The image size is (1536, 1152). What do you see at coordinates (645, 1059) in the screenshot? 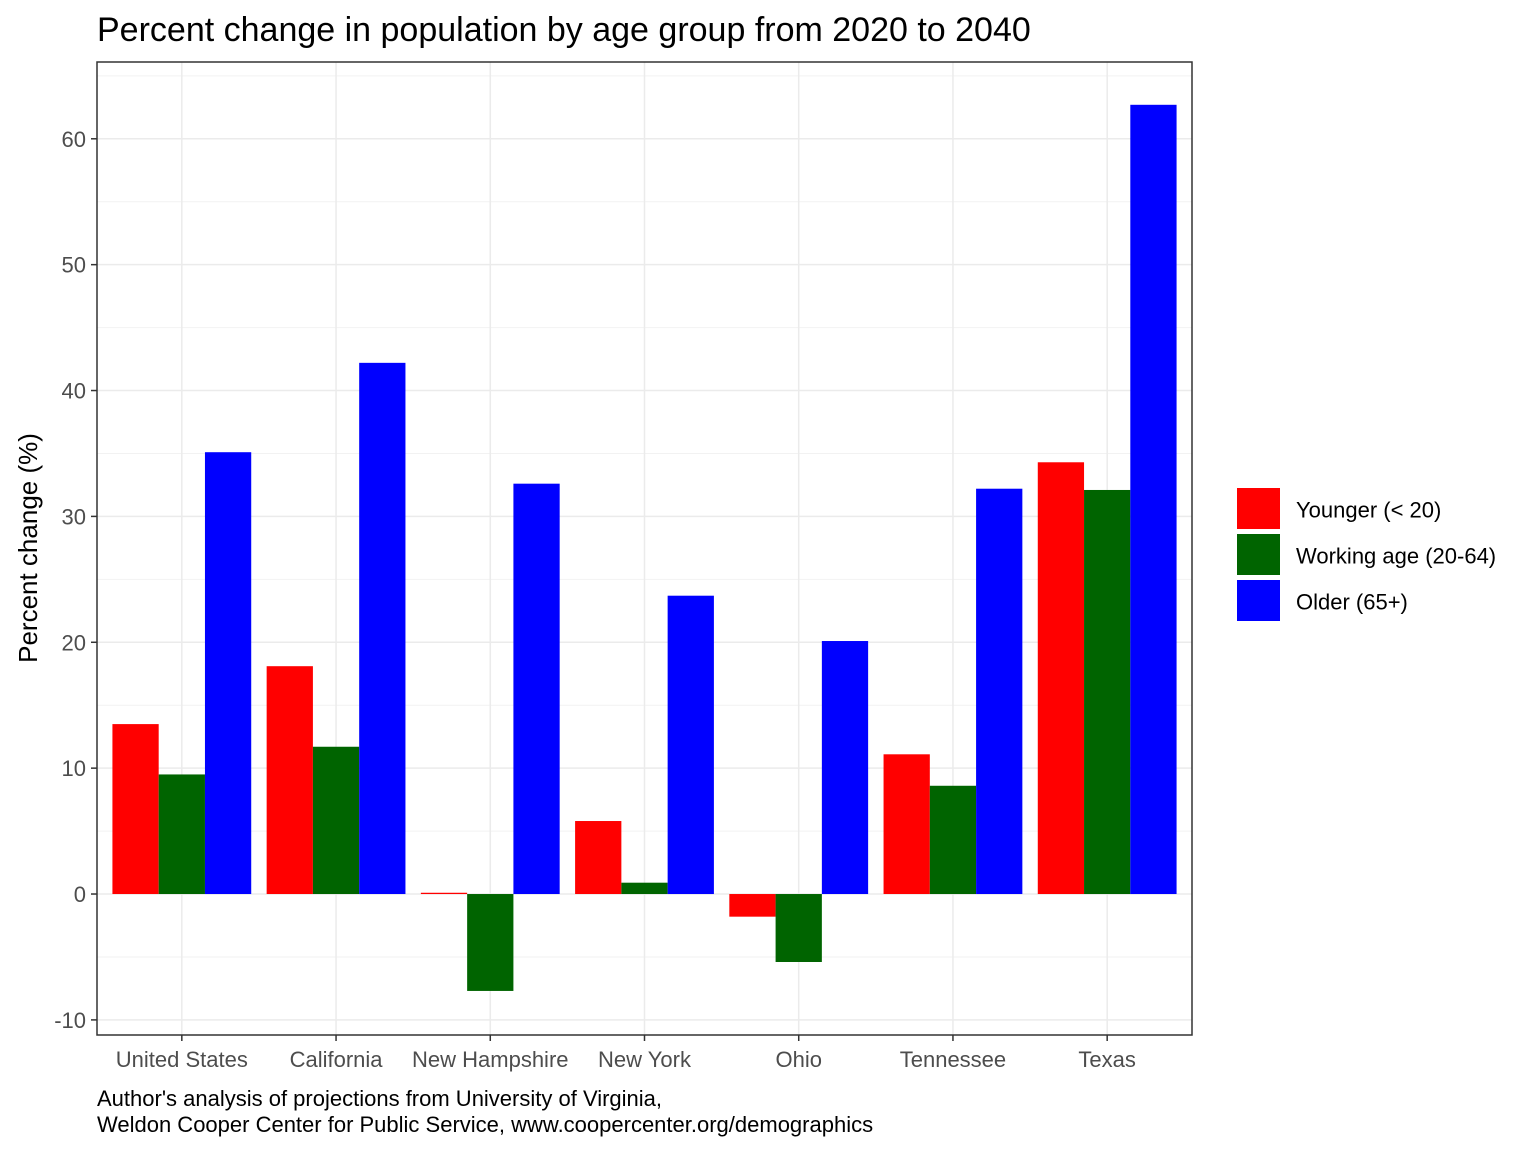
I see `x-tick-label-3: New York` at bounding box center [645, 1059].